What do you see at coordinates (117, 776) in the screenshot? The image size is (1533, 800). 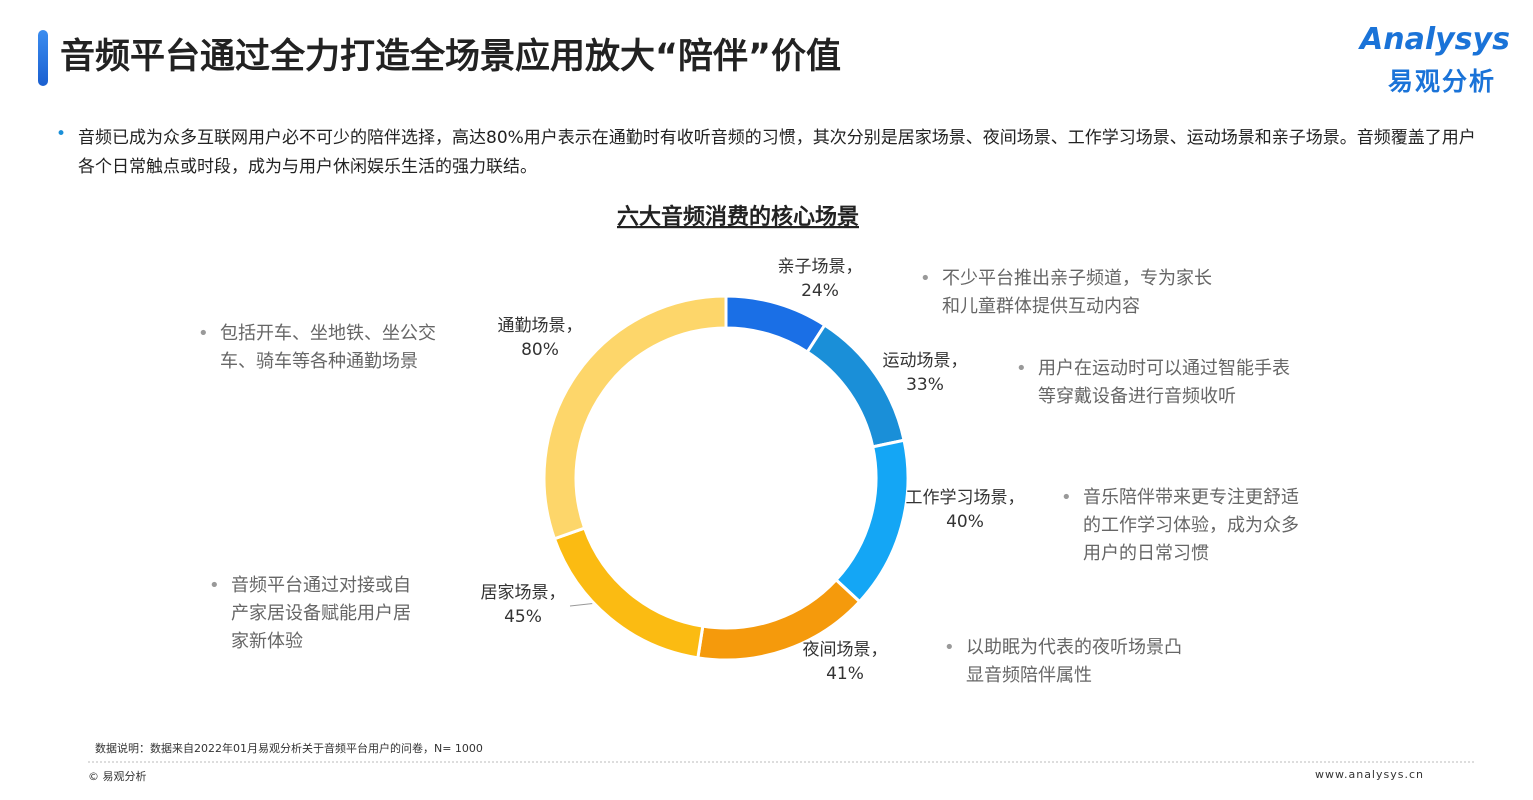 I see `copyright: © 易观分析` at bounding box center [117, 776].